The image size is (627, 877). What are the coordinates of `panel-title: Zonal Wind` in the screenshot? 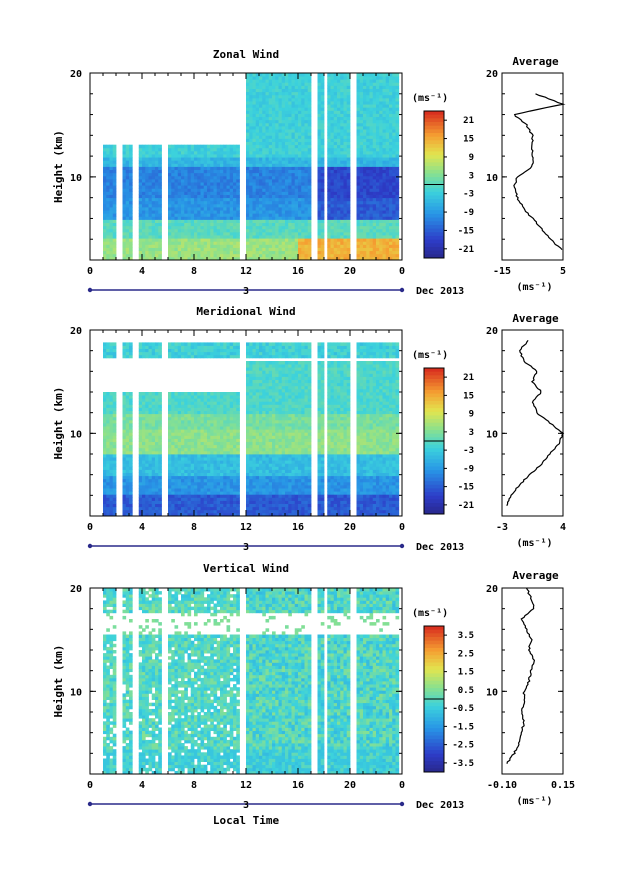 It's located at (246, 54).